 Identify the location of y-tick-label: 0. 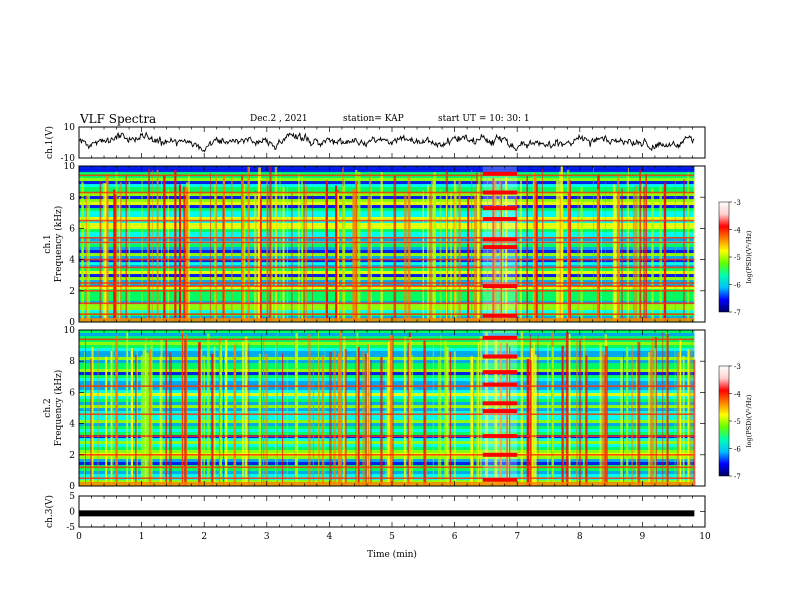
(72, 487).